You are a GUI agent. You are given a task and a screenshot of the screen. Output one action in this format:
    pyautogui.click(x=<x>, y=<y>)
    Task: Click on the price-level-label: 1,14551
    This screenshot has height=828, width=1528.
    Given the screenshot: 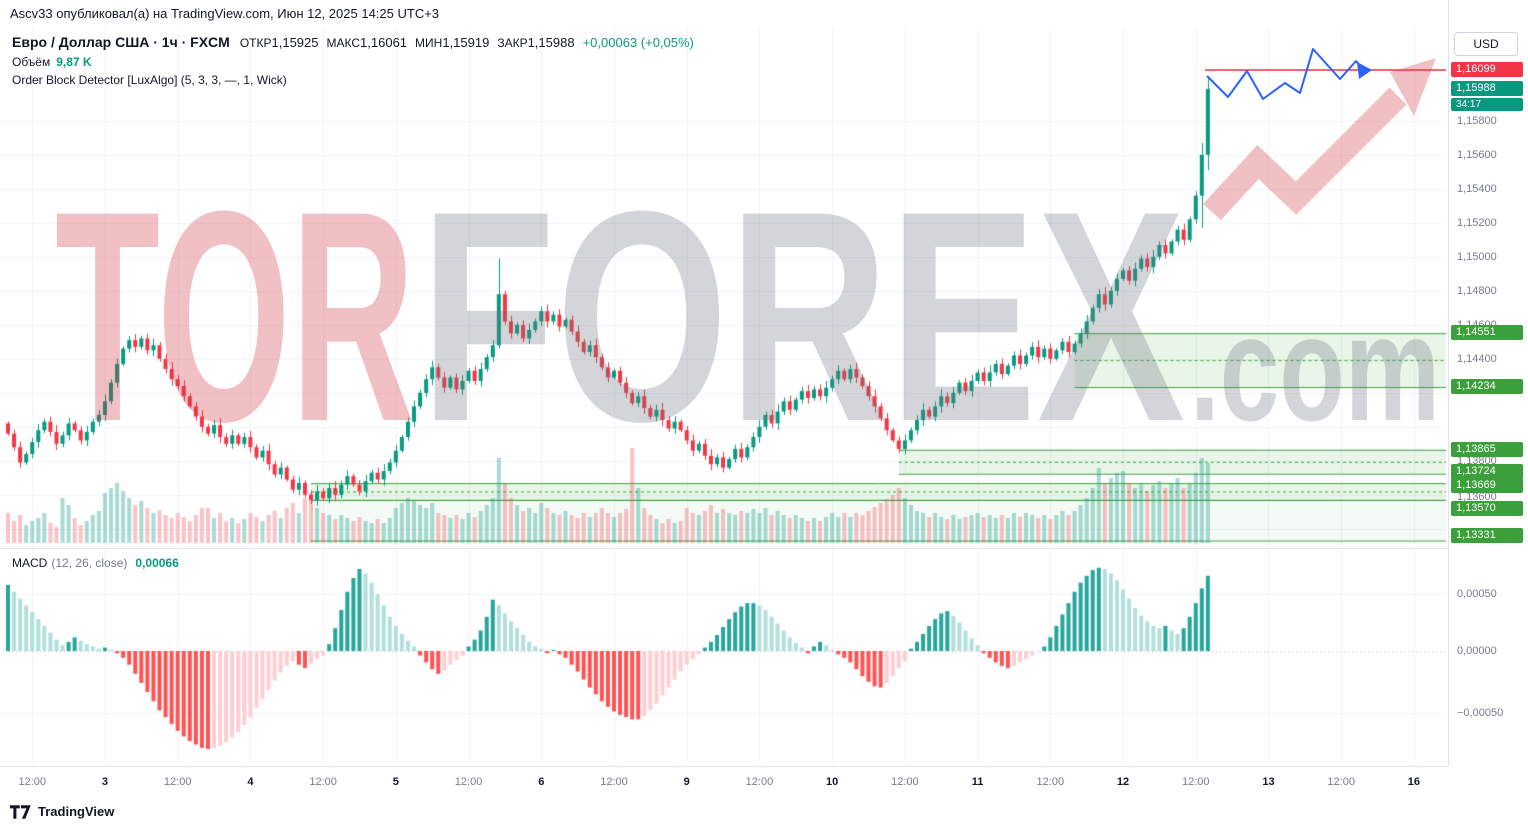 What is the action you would take?
    pyautogui.click(x=1487, y=332)
    